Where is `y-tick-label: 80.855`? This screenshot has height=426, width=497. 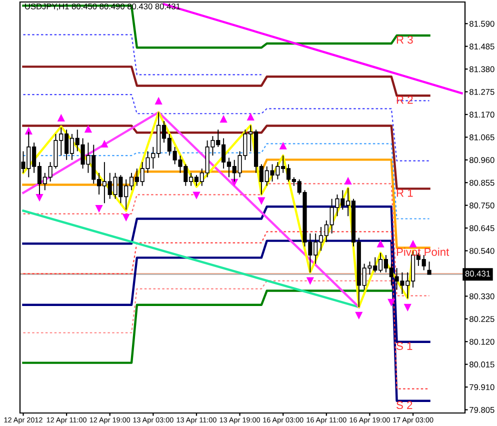
y-tick-label: 80.855 is located at coordinates (482, 183).